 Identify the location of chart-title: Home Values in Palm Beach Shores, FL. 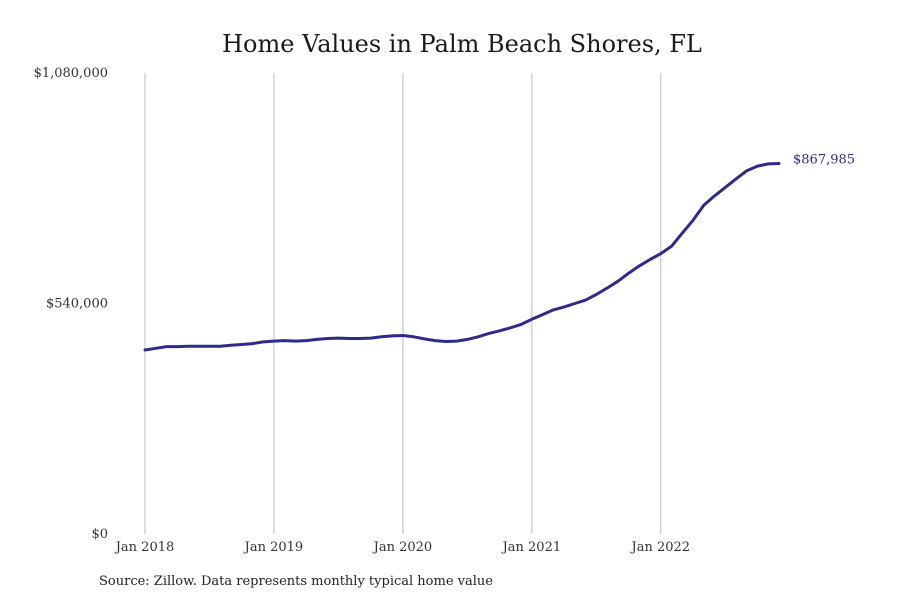
(462, 44).